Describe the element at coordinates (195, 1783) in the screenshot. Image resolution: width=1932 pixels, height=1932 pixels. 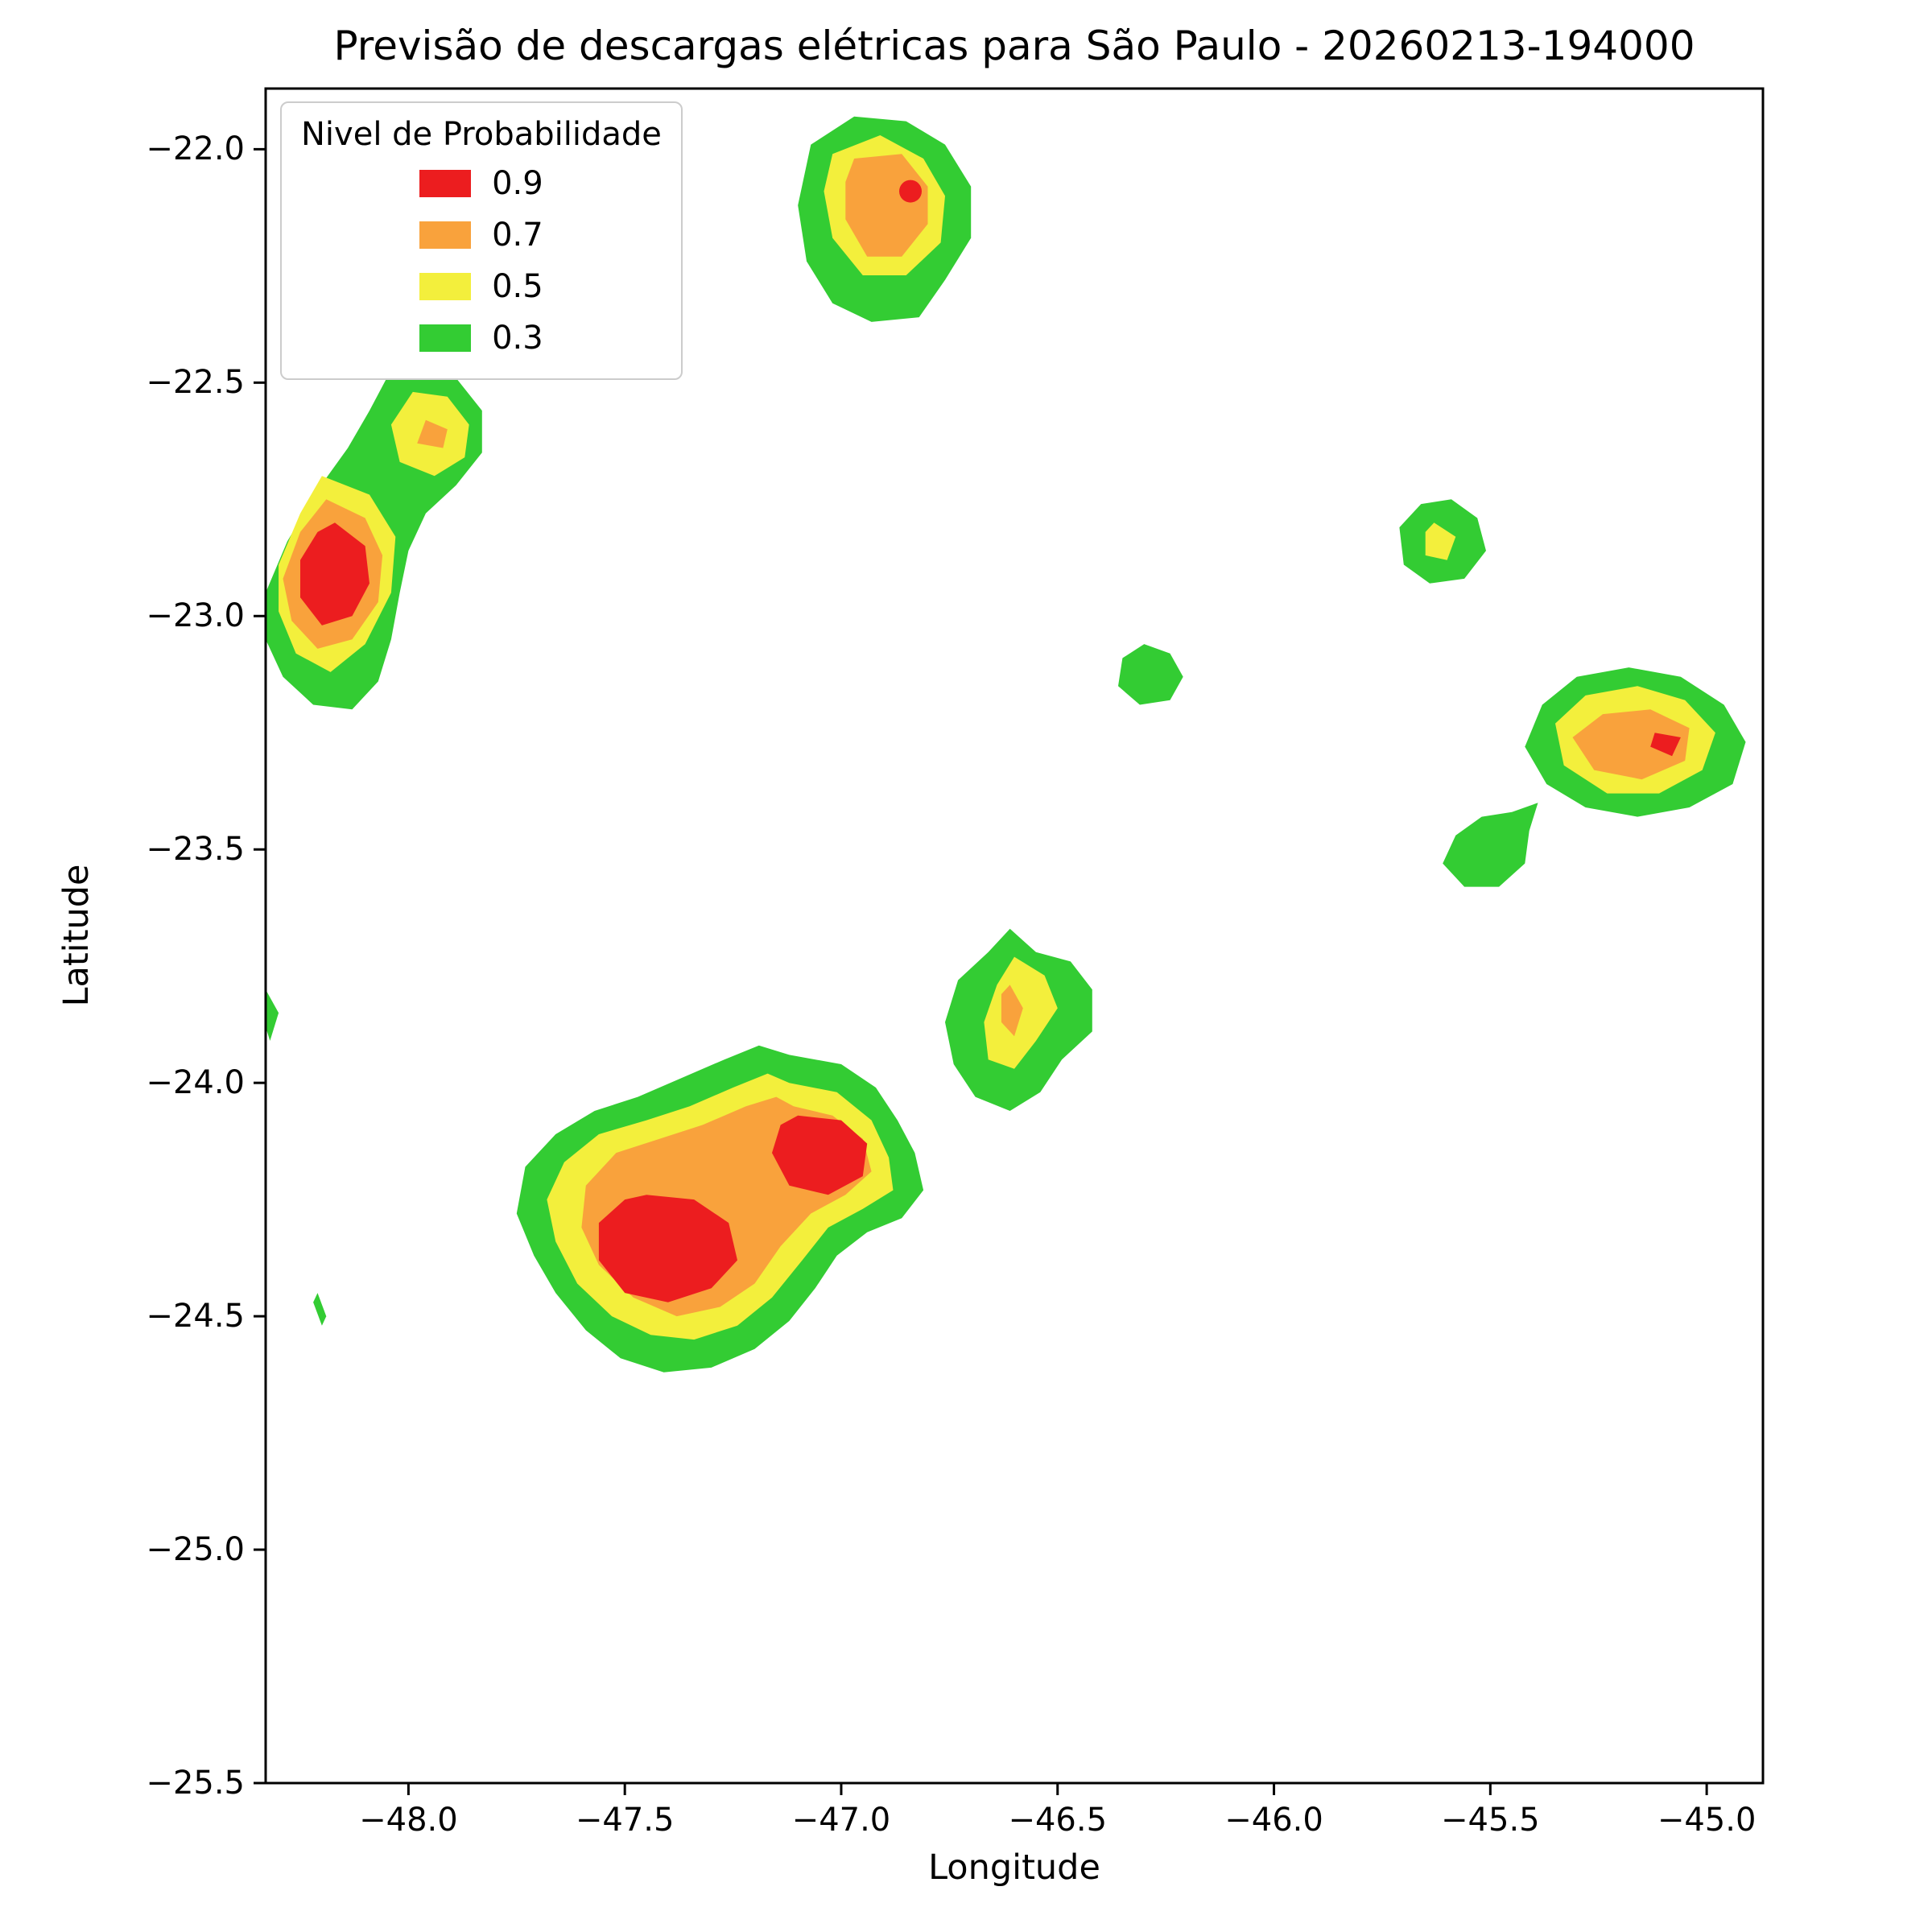
I see `y-tick-label: −25.5` at that location.